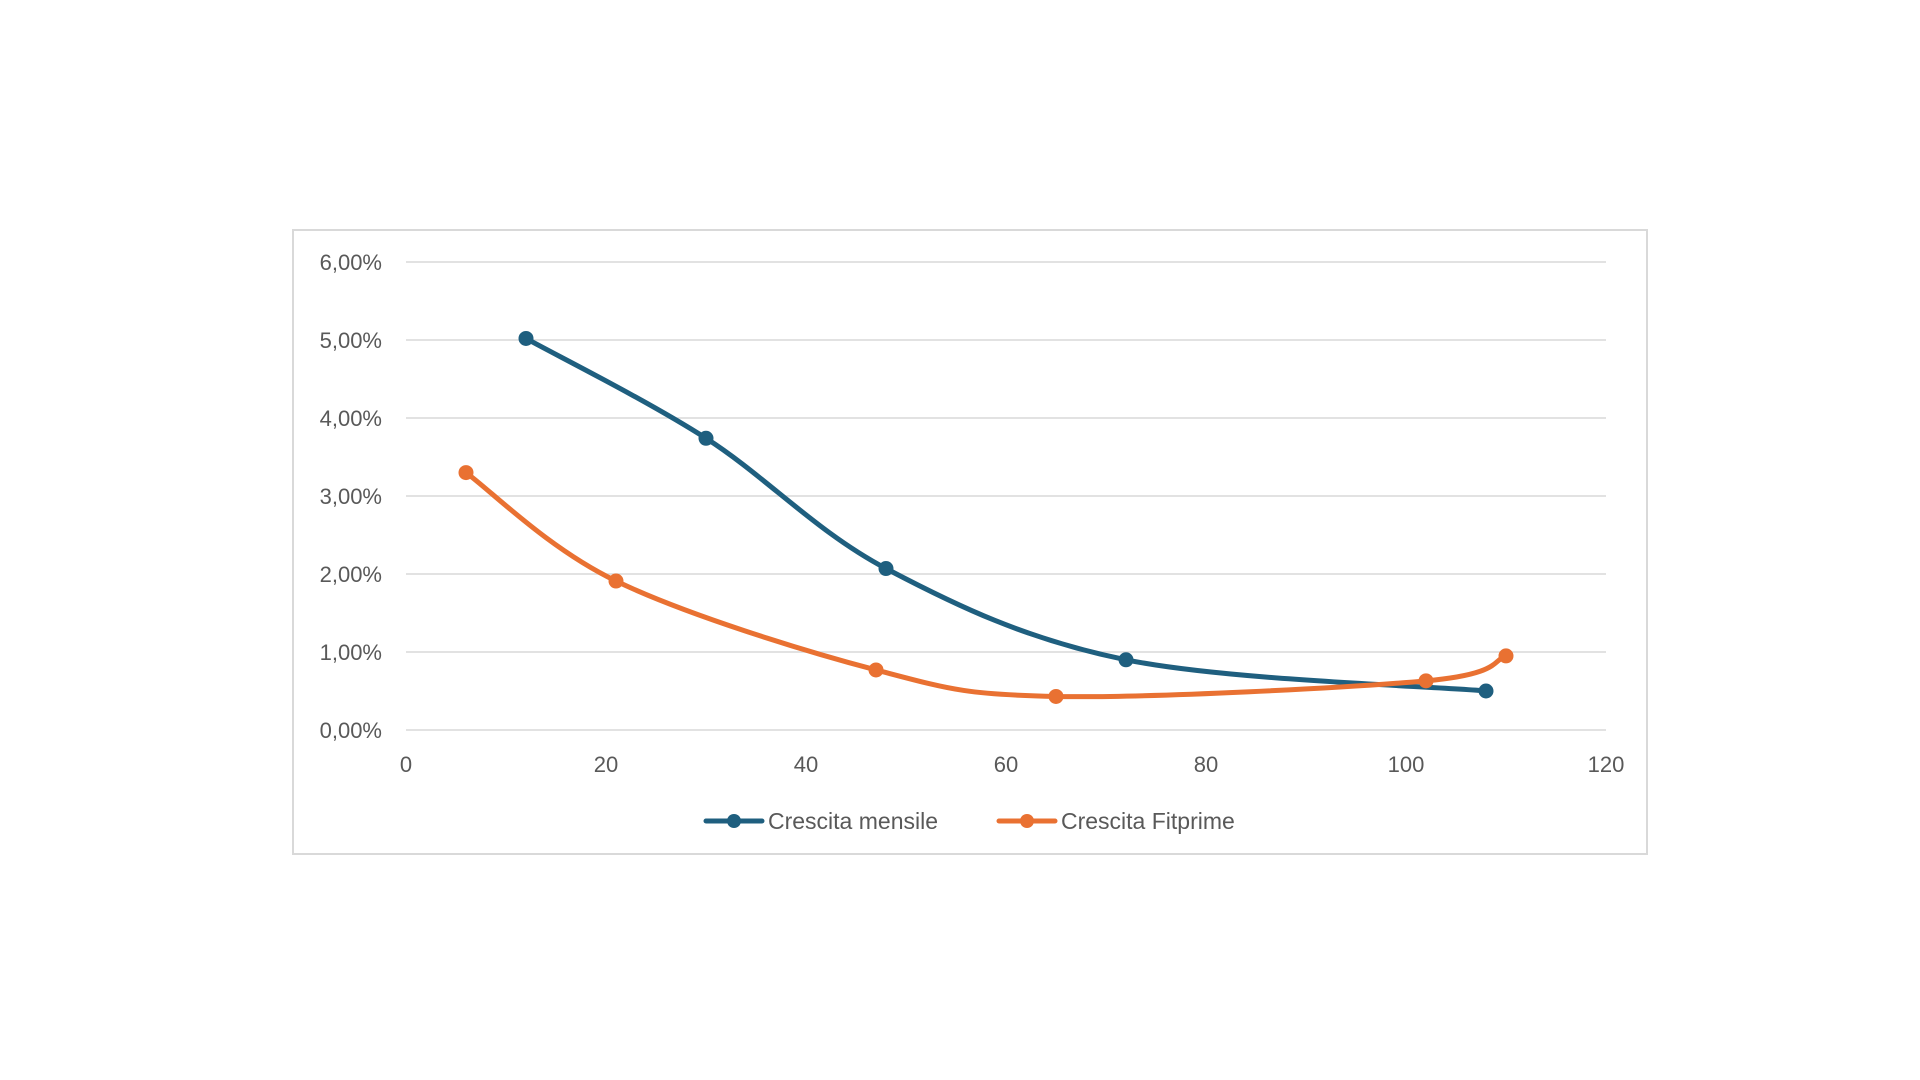 Image resolution: width=1920 pixels, height=1080 pixels. What do you see at coordinates (853, 821) in the screenshot?
I see `legend-label-0: Crescita mensile` at bounding box center [853, 821].